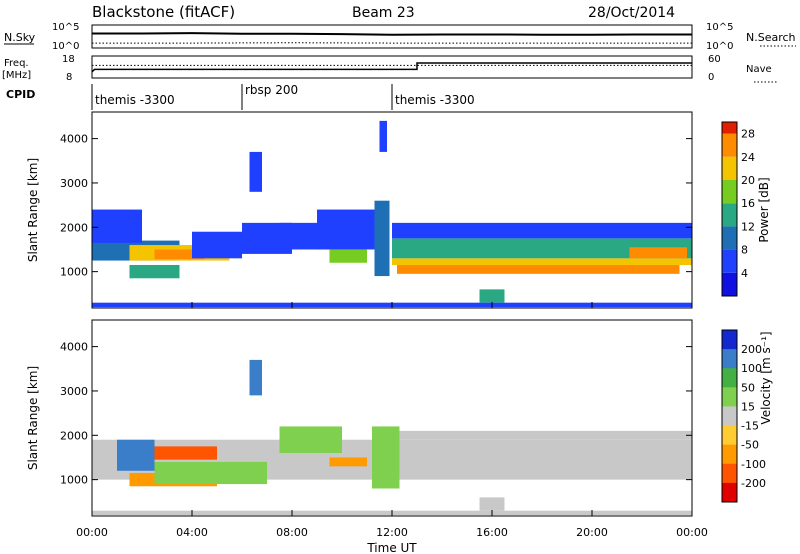 The height and width of the screenshot is (554, 800). Describe the element at coordinates (20, 37) in the screenshot. I see `noise-left-label: N.Sky` at that location.